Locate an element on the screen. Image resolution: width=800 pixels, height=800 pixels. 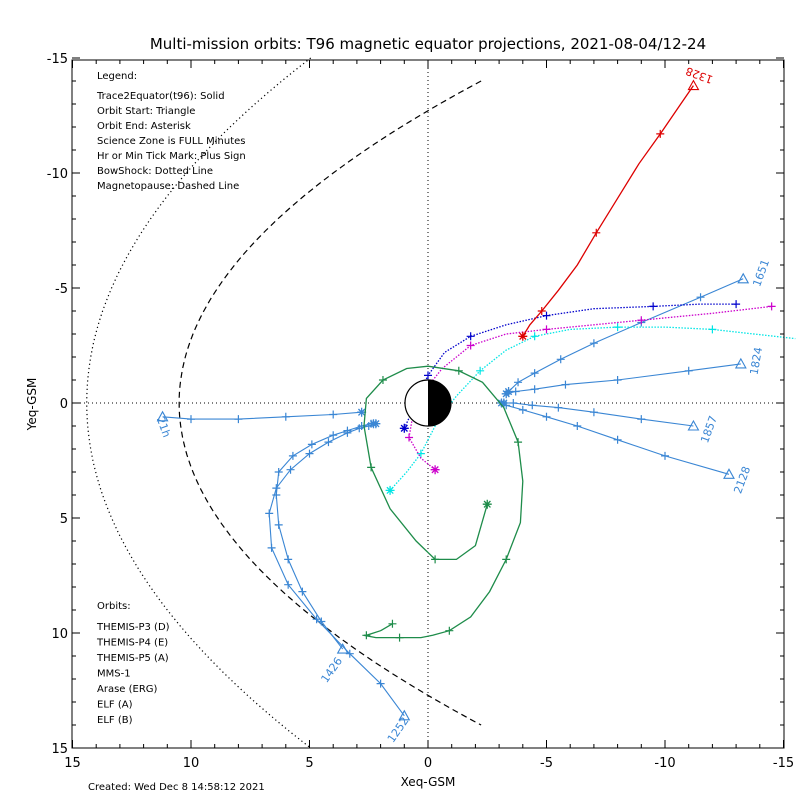
legend-entry: BowShock: Dotted Line is located at coordinates (155, 171).